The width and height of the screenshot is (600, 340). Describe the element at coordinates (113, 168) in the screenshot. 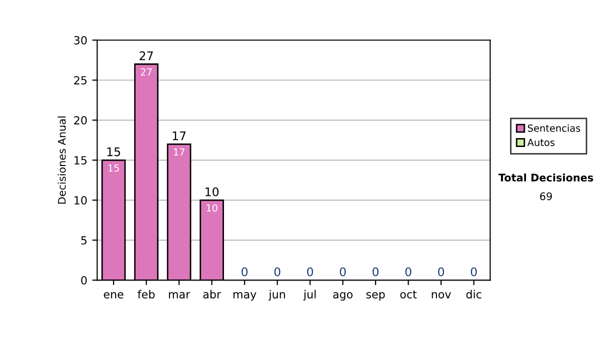

I see `data-label: 15` at that location.